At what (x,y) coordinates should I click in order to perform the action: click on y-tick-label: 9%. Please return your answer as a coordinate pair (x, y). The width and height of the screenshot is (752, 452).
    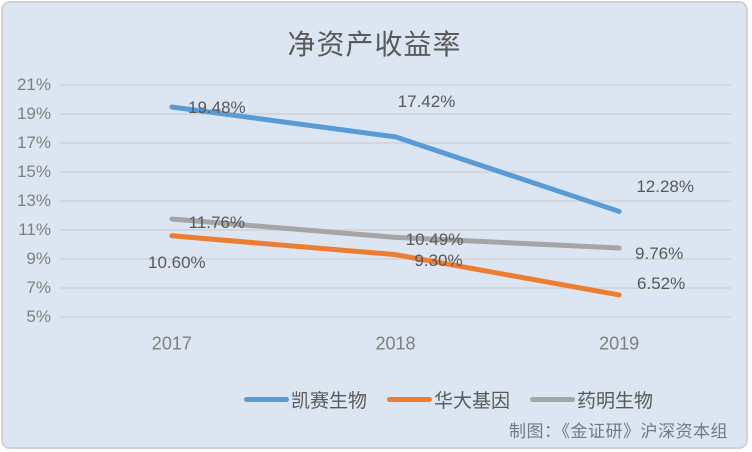
    Looking at the image, I should click on (38, 258).